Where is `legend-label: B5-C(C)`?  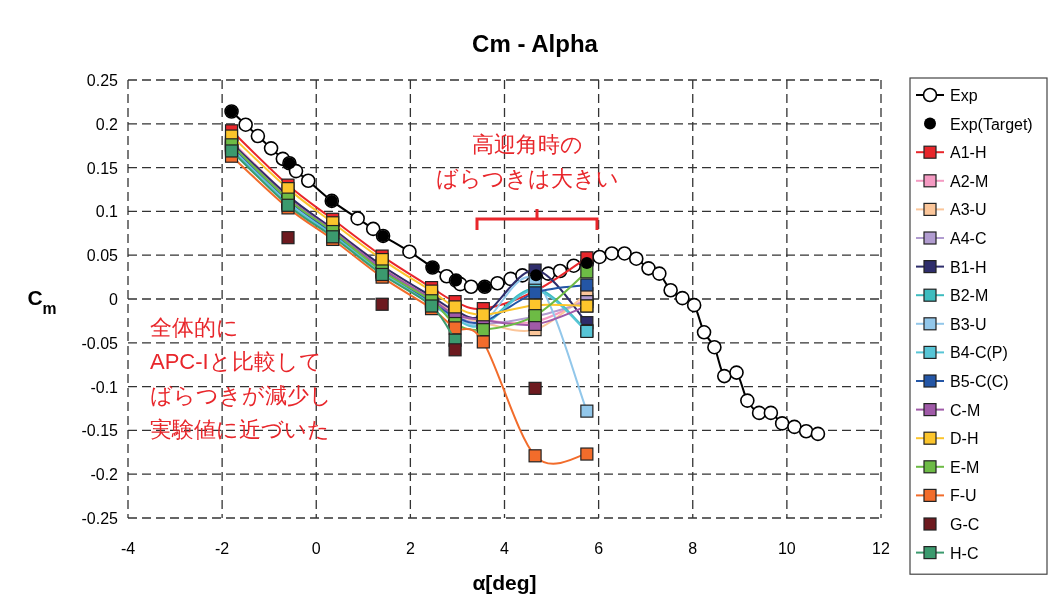 legend-label: B5-C(C) is located at coordinates (979, 381).